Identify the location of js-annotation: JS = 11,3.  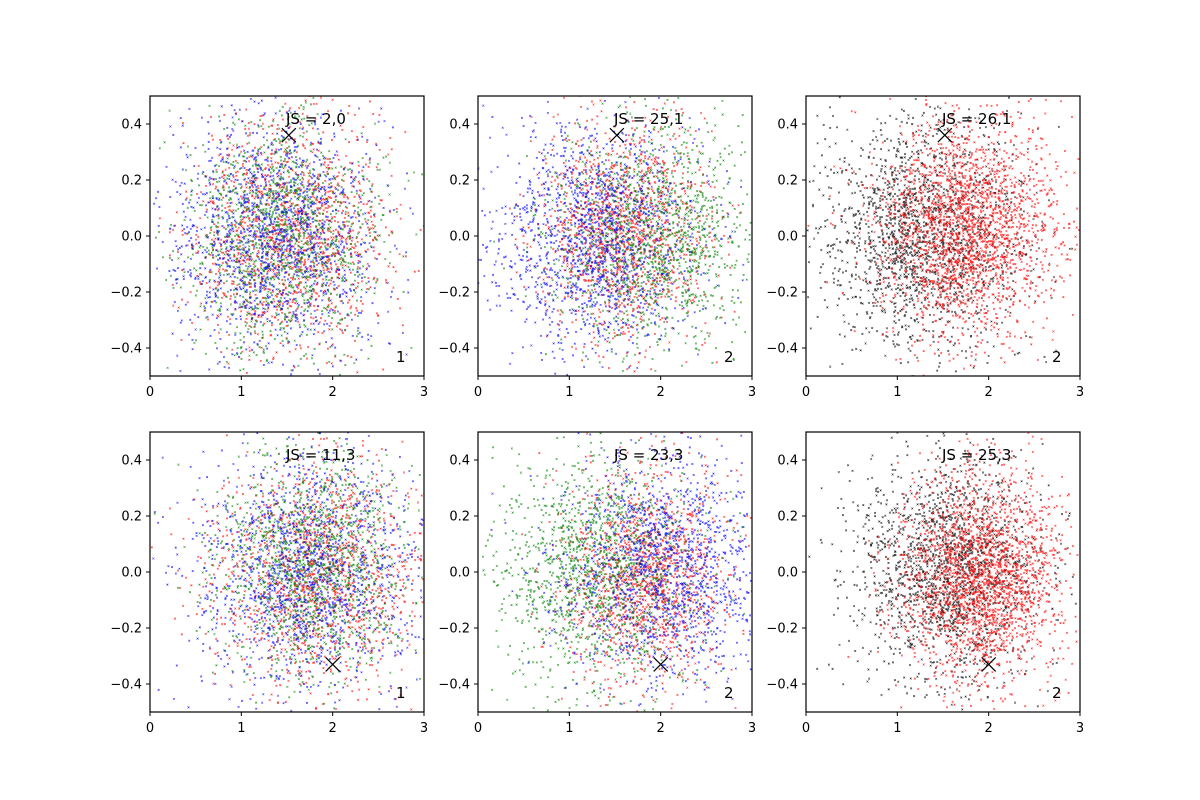
(320, 455).